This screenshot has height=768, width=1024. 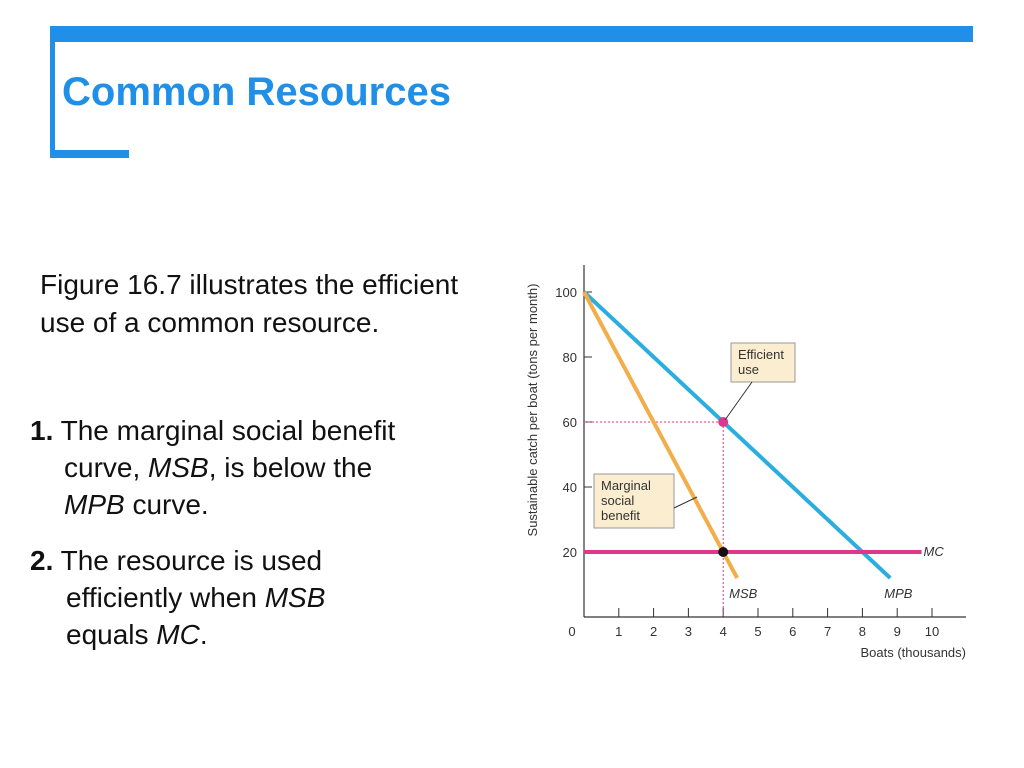 What do you see at coordinates (52, 92) in the screenshot?
I see `header-bar-left` at bounding box center [52, 92].